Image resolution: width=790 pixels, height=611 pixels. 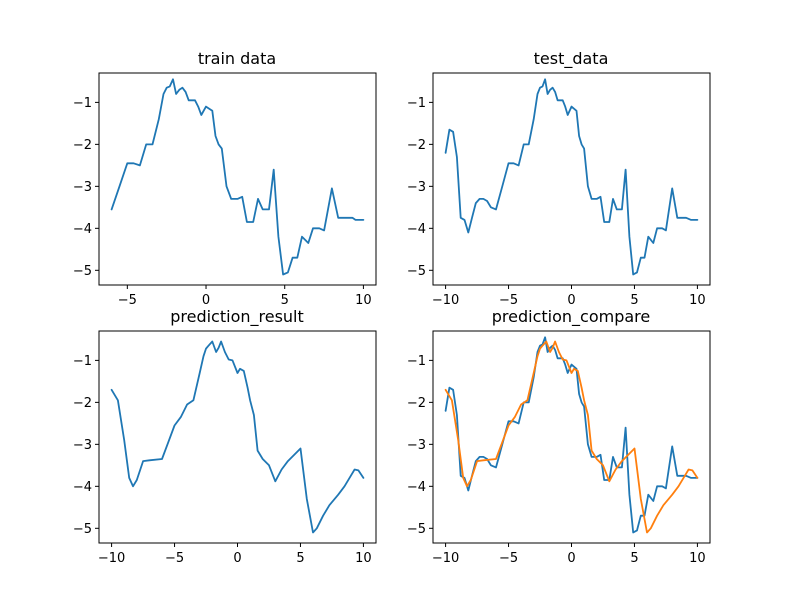 I want to click on subplot-title: prediction_compare, so click(x=571, y=317).